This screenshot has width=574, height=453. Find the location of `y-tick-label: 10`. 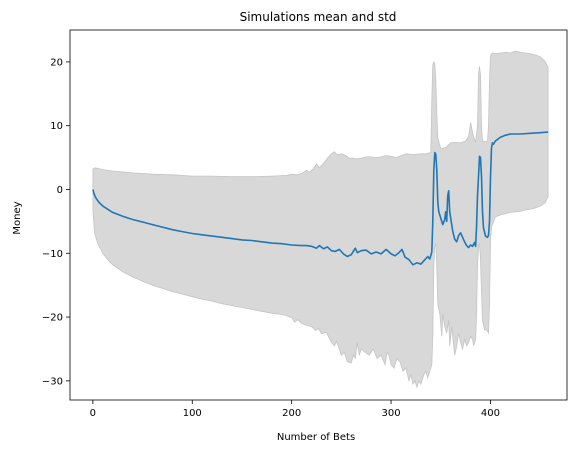

y-tick-label: 10 is located at coordinates (56, 126).